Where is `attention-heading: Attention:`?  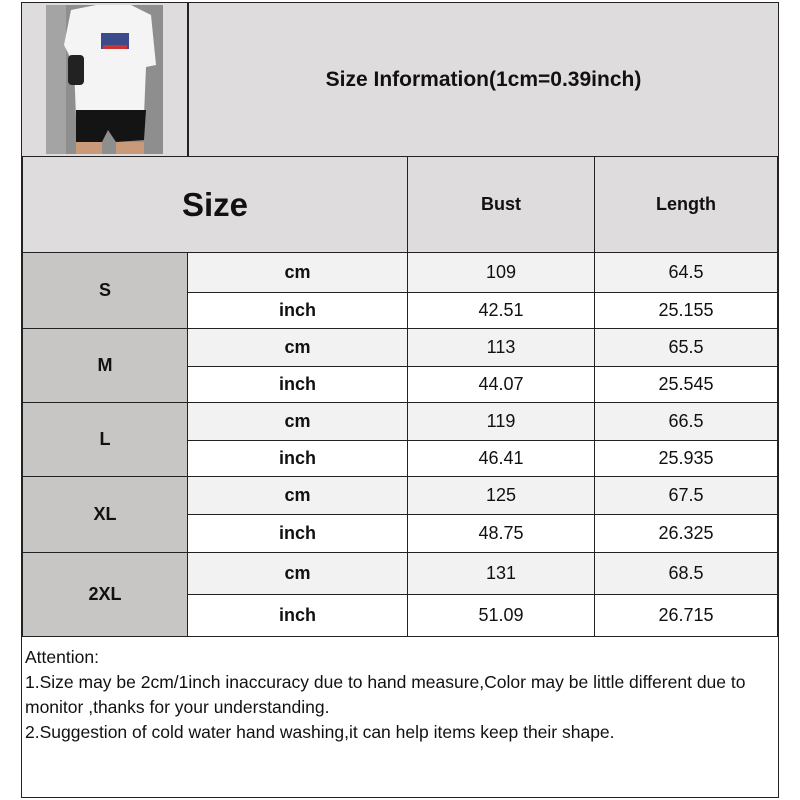
attention-heading: Attention: is located at coordinates (62, 657).